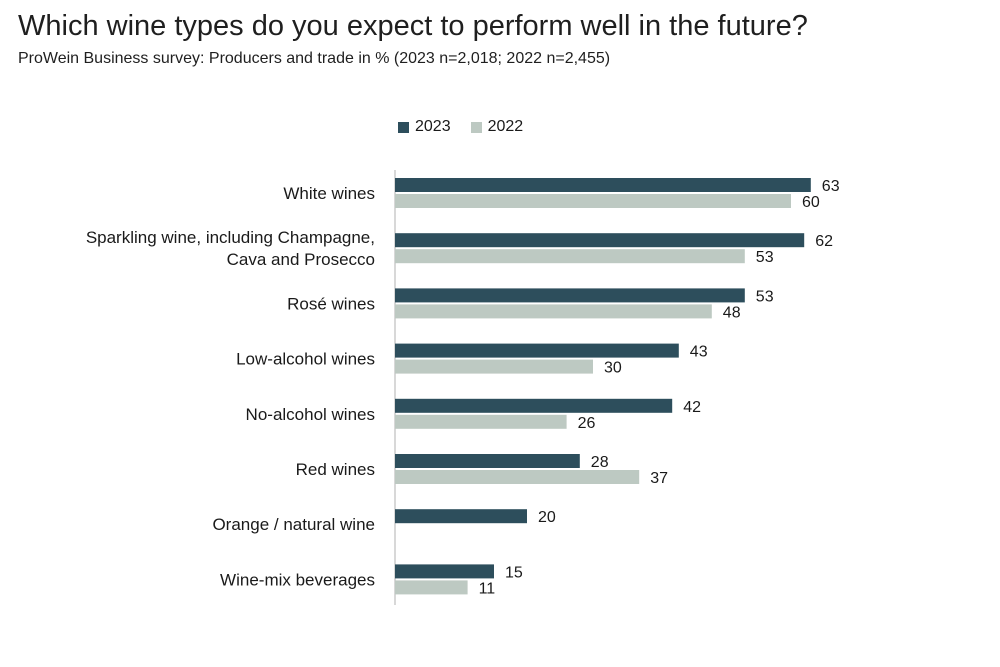  I want to click on category-label: White wines, so click(329, 193).